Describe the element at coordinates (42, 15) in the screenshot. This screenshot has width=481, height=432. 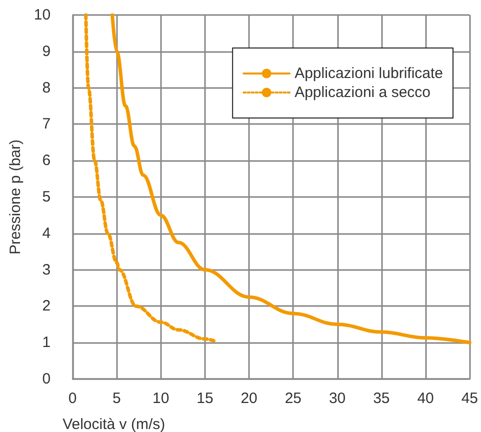
I see `y-tick-label: 10` at that location.